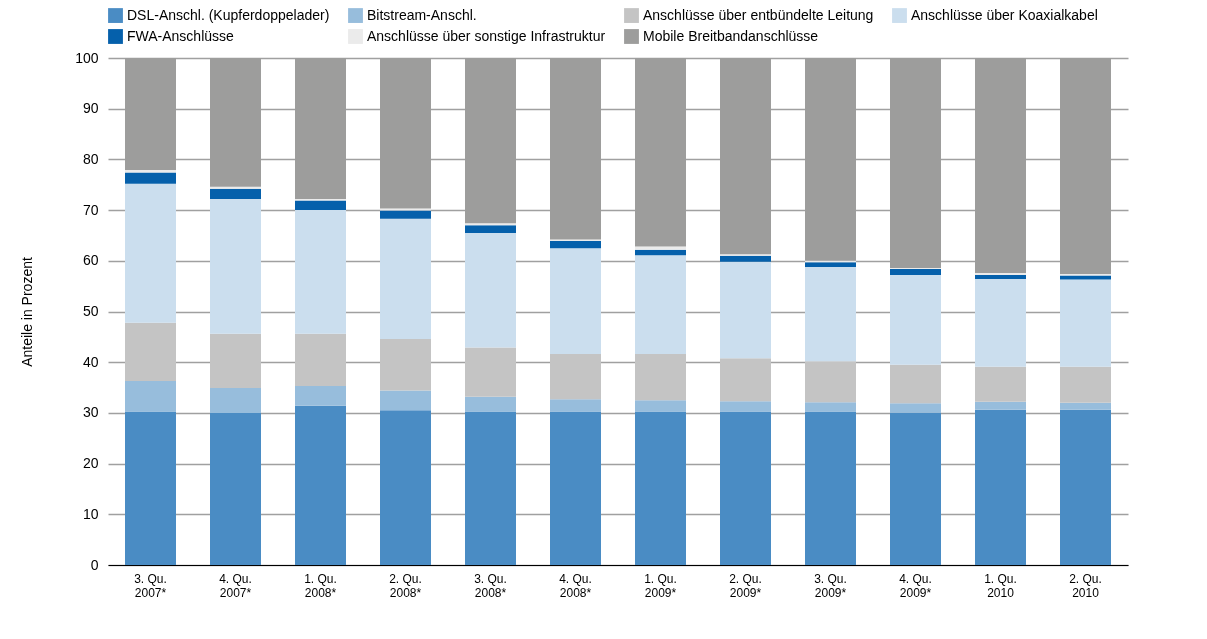 This screenshot has height=639, width=1207. What do you see at coordinates (490, 585) in the screenshot?
I see `x-tick-label: 3. Qu. 2008*` at bounding box center [490, 585].